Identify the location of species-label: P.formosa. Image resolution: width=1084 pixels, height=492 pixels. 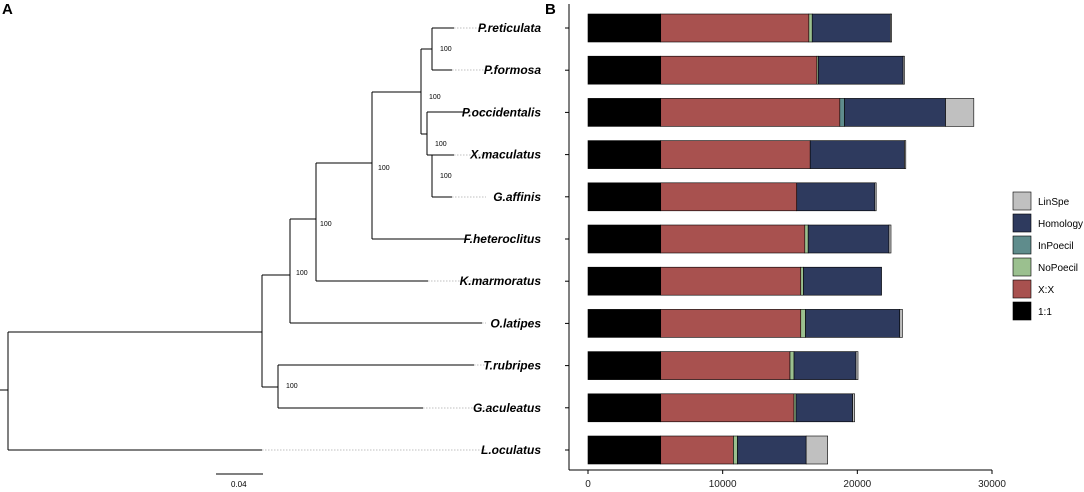
(512, 70).